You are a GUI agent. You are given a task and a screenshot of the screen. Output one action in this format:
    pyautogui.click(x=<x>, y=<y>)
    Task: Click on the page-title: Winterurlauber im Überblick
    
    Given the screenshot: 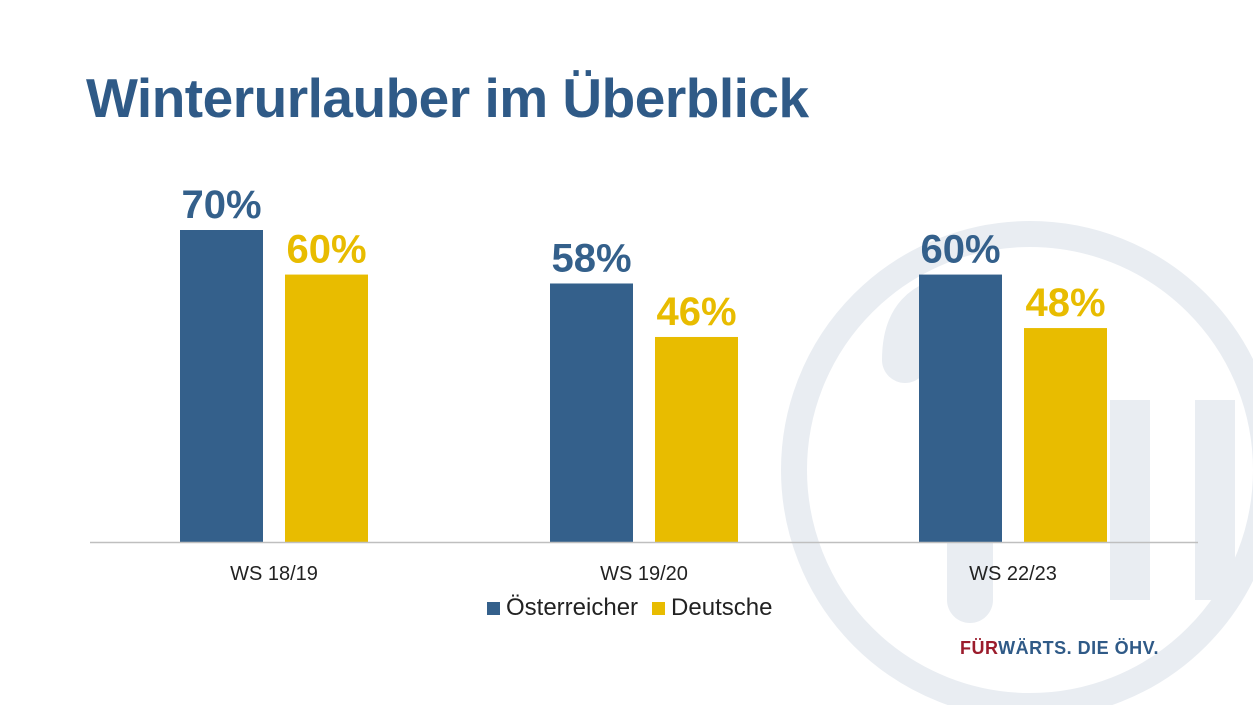 What is the action you would take?
    pyautogui.click(x=447, y=98)
    